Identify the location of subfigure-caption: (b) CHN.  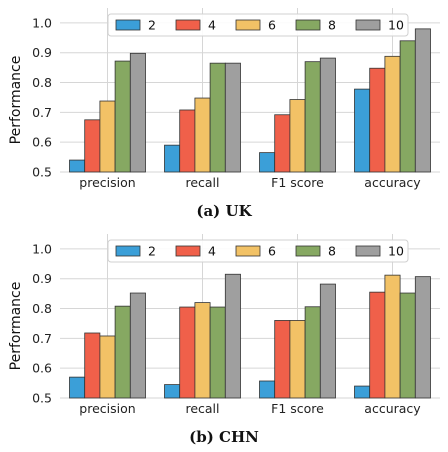
(224, 437).